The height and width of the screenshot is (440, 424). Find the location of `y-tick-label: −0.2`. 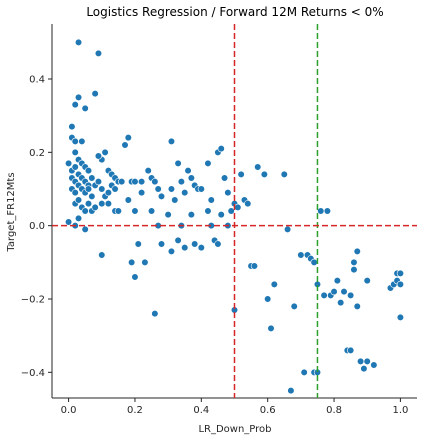

y-tick-label: −0.2 is located at coordinates (33, 300).